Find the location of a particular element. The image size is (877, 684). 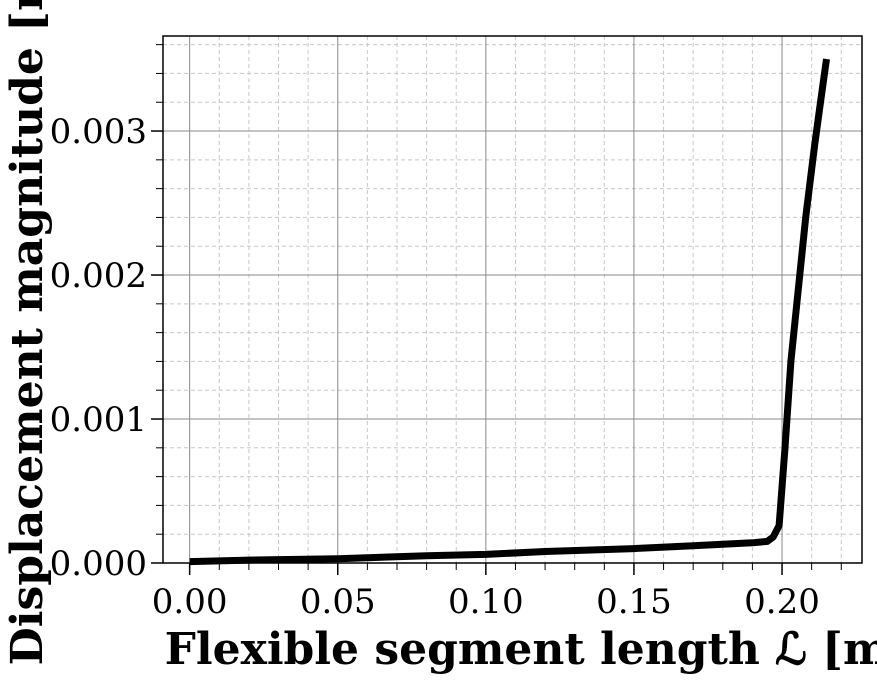

y-tick-label: 0.003 is located at coordinates (98, 132).